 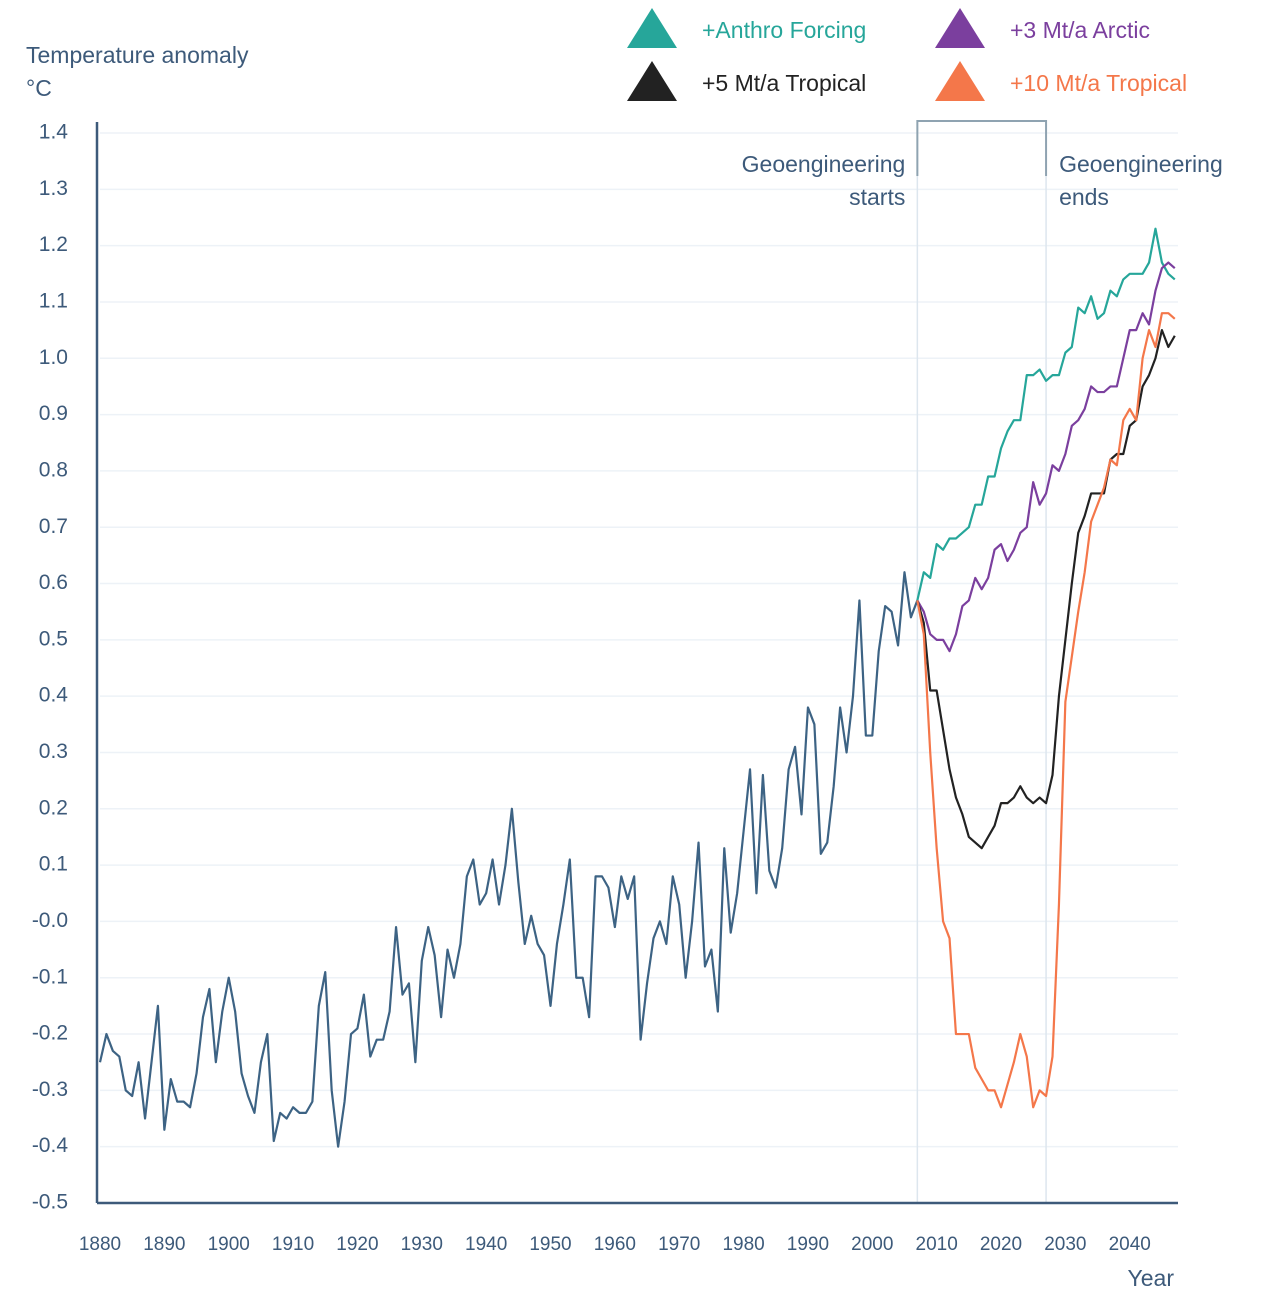 What do you see at coordinates (550, 1244) in the screenshot?
I see `x-tick-label: 1950` at bounding box center [550, 1244].